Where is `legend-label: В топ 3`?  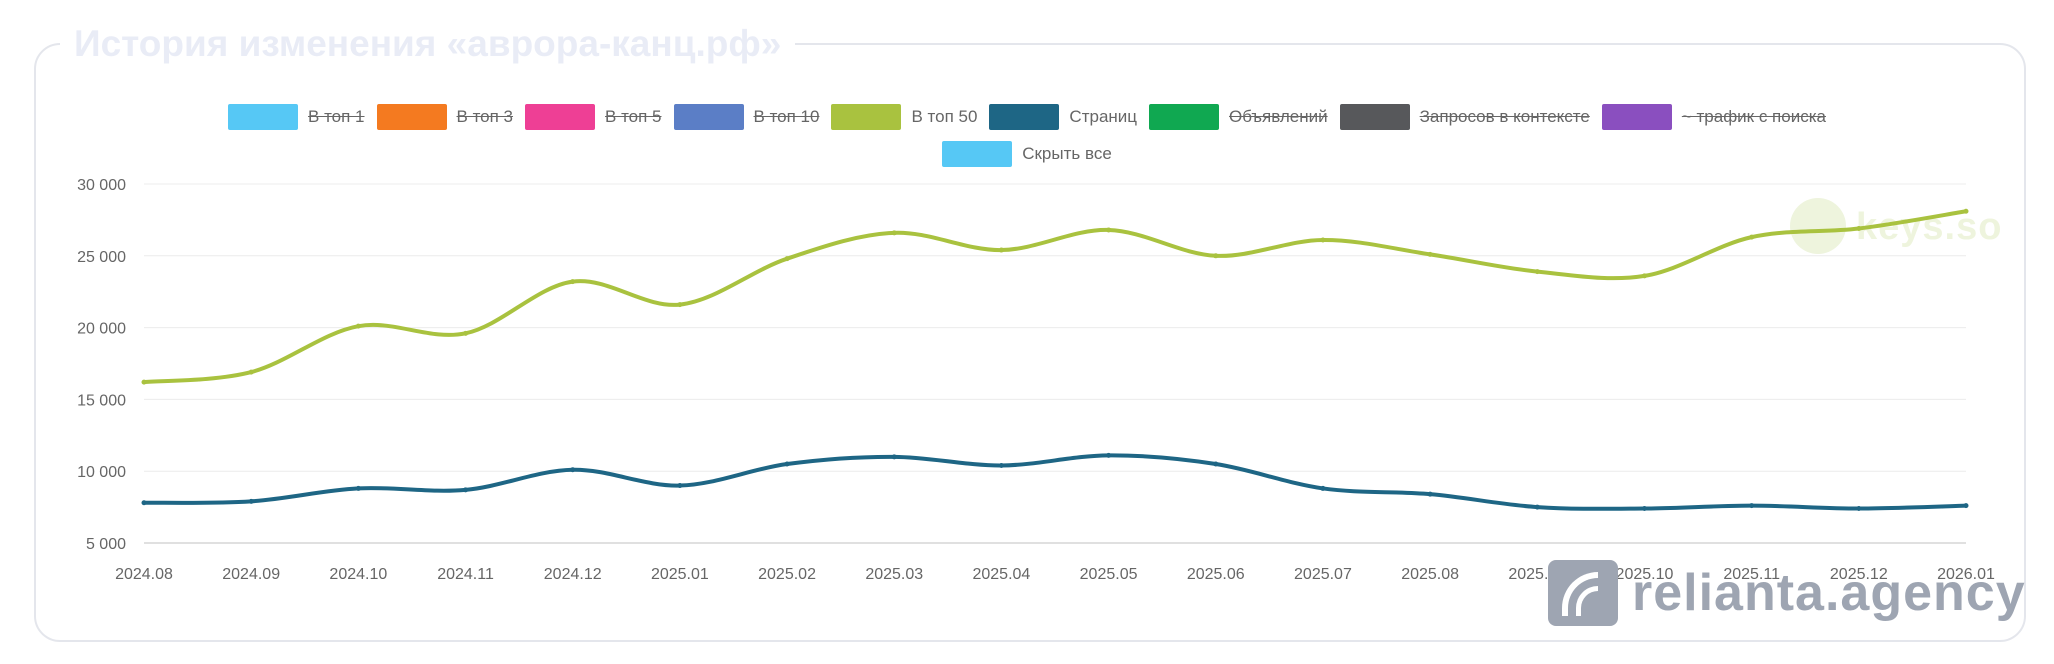
legend-label: В топ 3 is located at coordinates (485, 116).